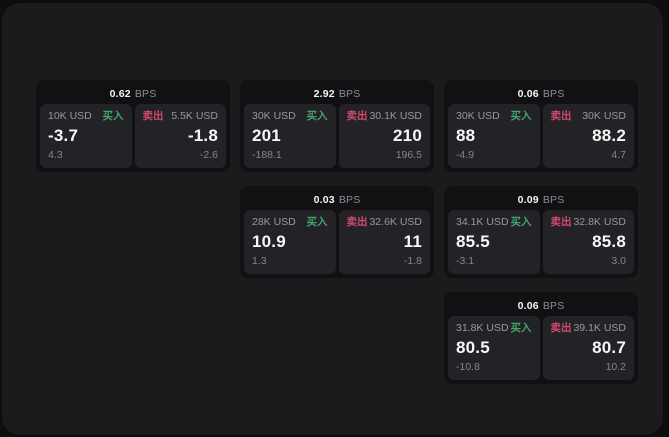  Describe the element at coordinates (465, 155) in the screenshot. I see `buy-delta: -4.9` at that location.